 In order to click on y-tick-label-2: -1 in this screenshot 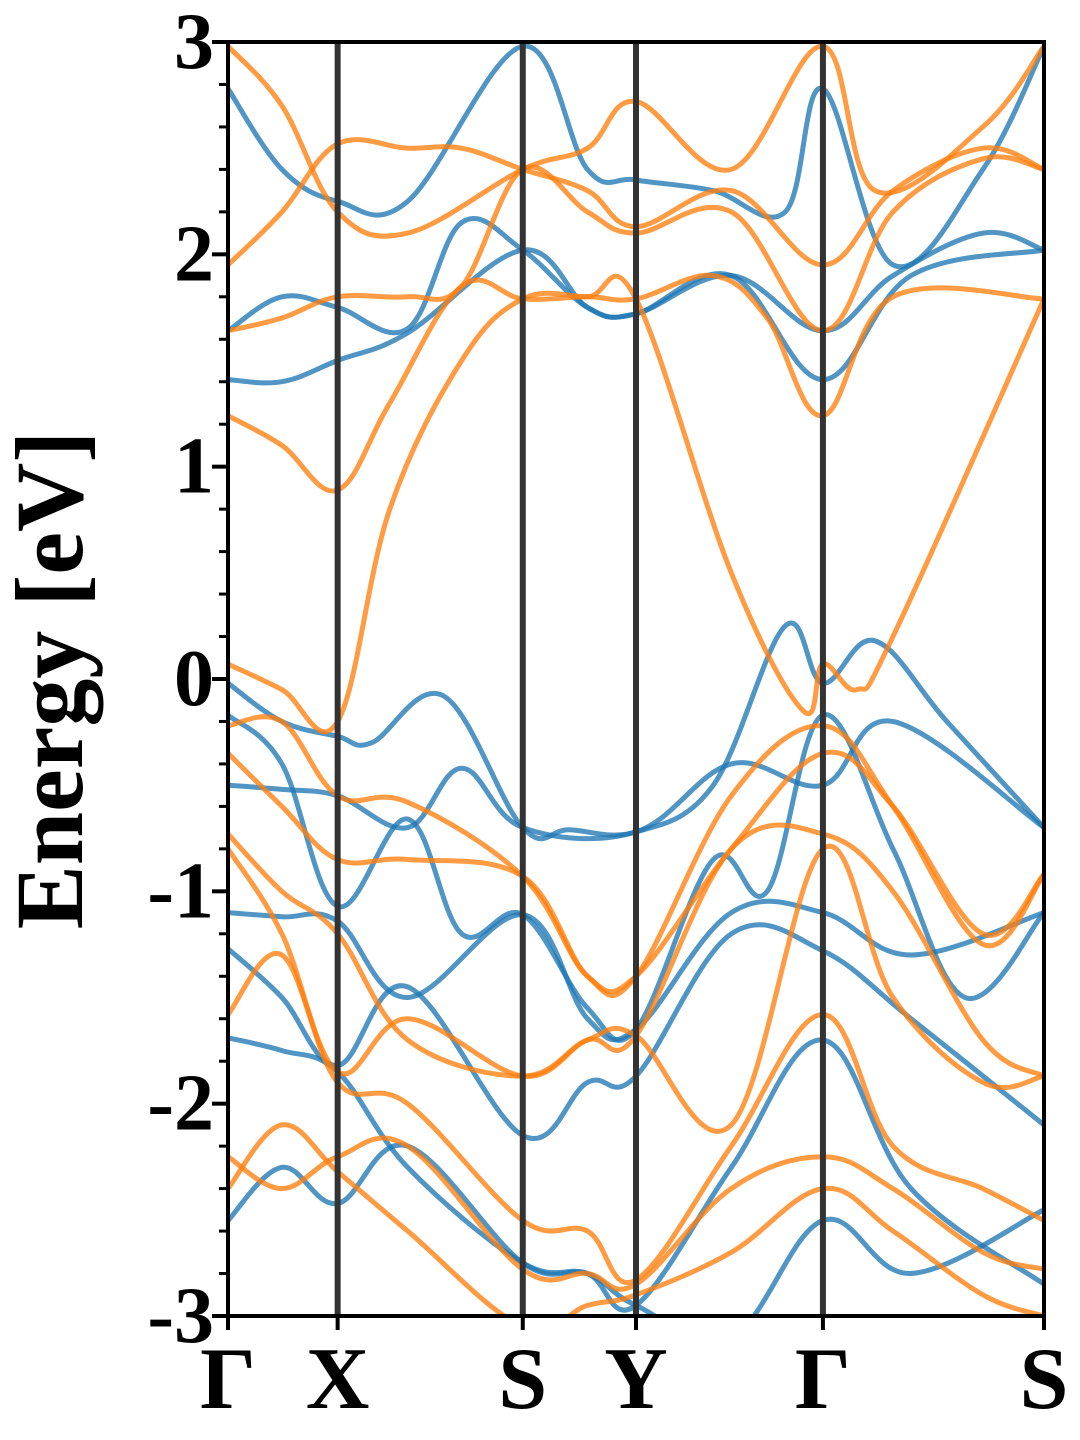, I will do `click(180, 891)`.